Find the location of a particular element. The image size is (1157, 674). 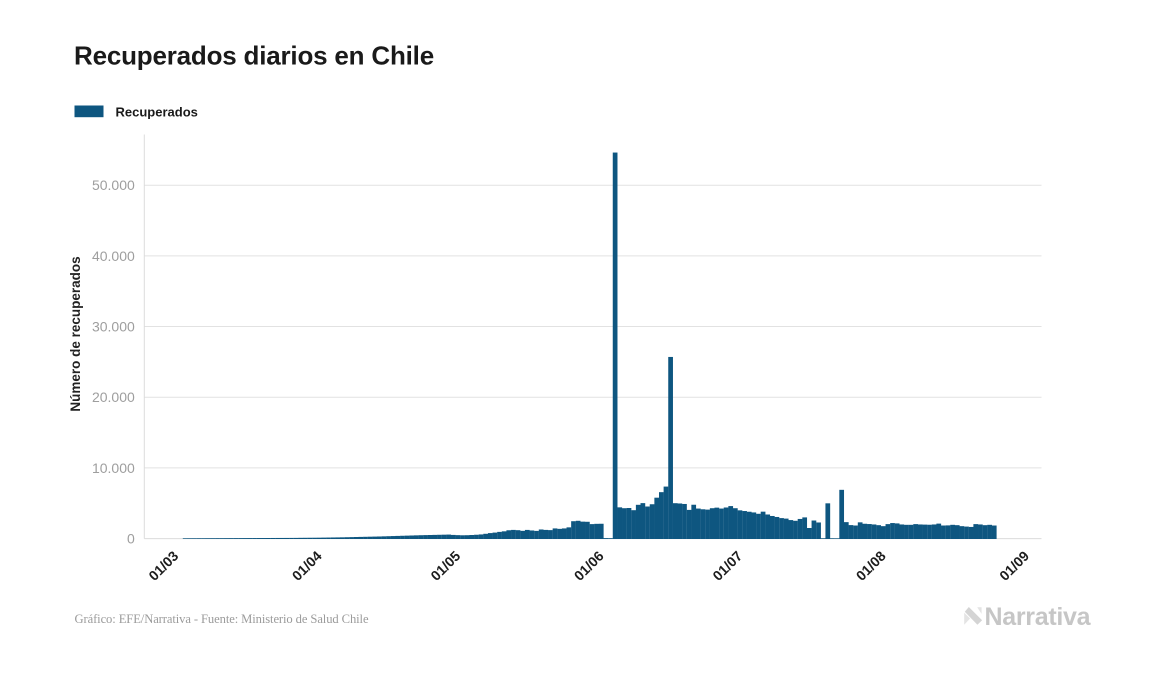

svg-text: 01/07 is located at coordinates (727, 566).